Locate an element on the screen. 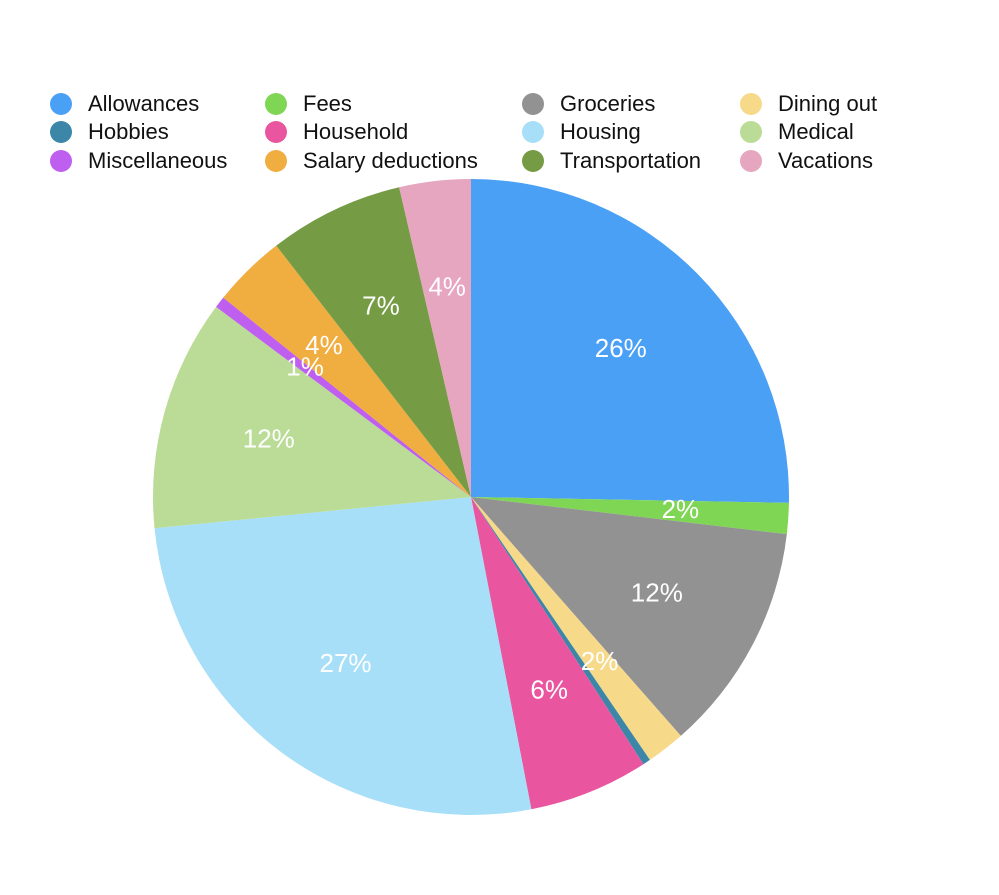 The width and height of the screenshot is (999, 895). legend-label: Household is located at coordinates (356, 131).